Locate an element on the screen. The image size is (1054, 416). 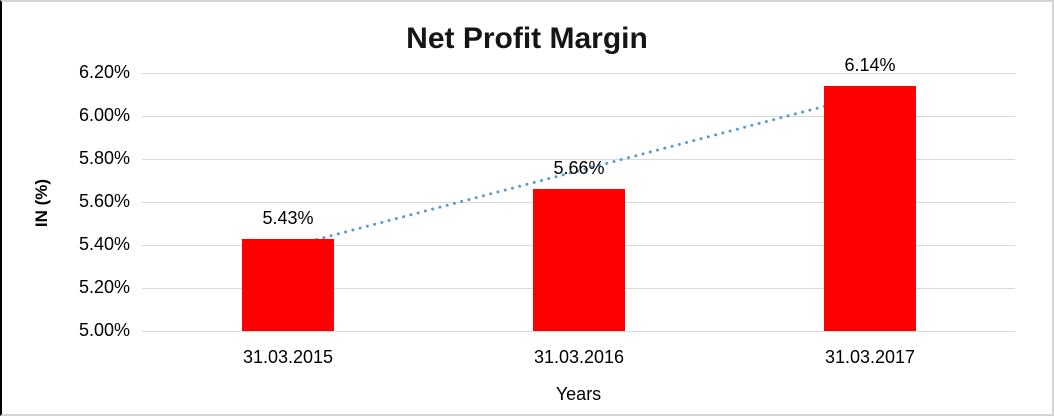
chart-title: Net Profit Margin is located at coordinates (527, 38).